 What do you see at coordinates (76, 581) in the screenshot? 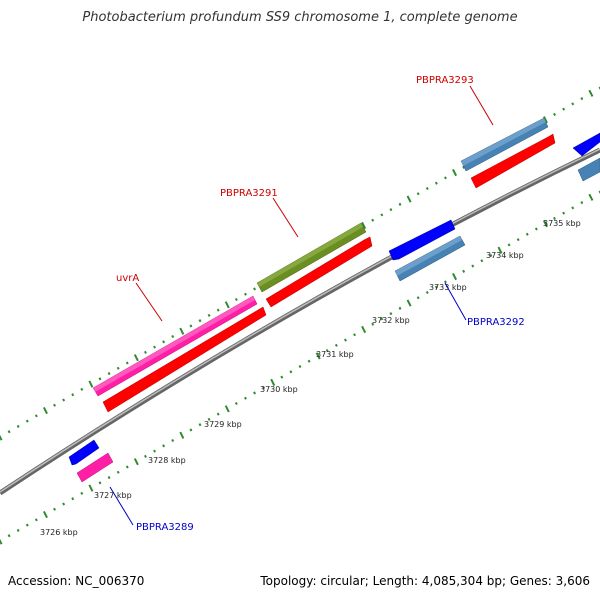
I see `accession-text: Accession: NC_006370` at bounding box center [76, 581].